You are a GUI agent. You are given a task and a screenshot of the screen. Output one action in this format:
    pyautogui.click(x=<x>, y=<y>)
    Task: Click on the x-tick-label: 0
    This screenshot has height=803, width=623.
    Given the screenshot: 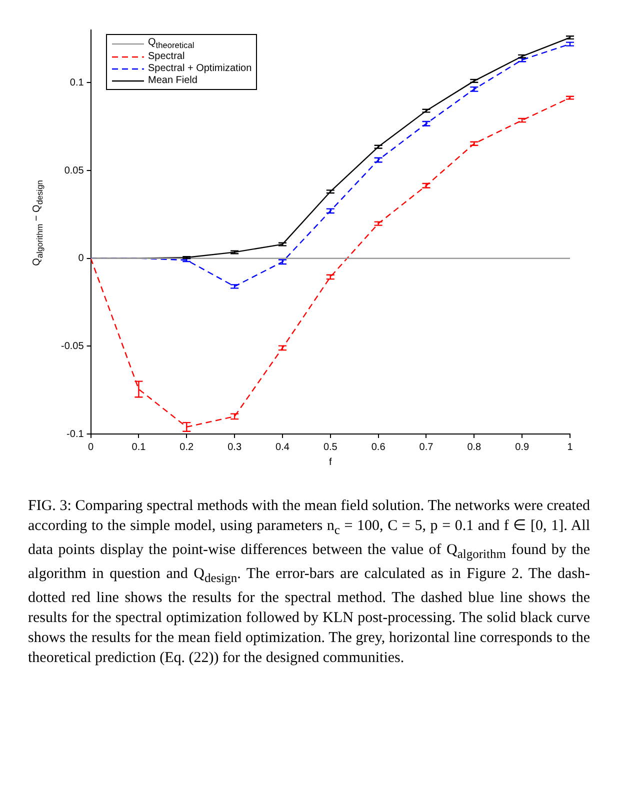 What is the action you would take?
    pyautogui.click(x=91, y=447)
    